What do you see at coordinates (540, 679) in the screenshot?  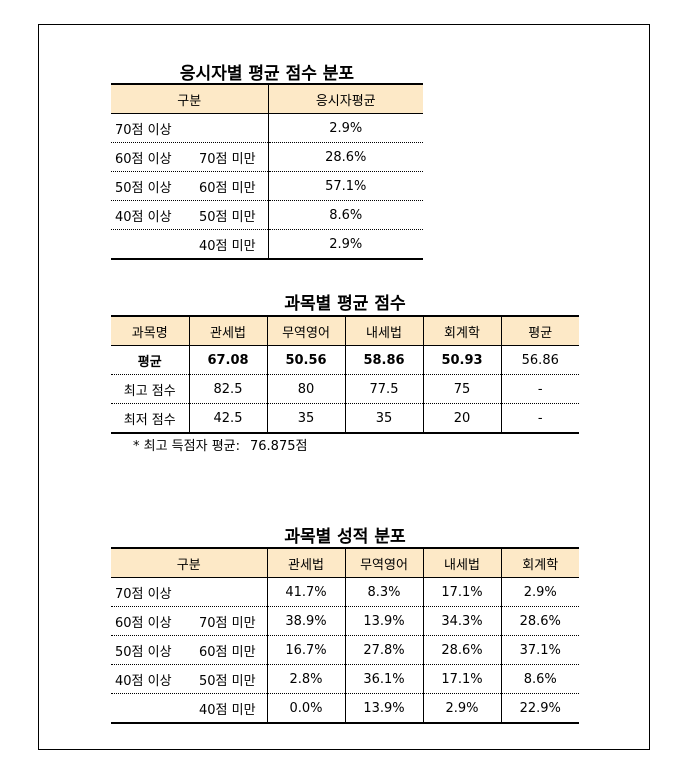 I see `cell: 8.6%` at bounding box center [540, 679].